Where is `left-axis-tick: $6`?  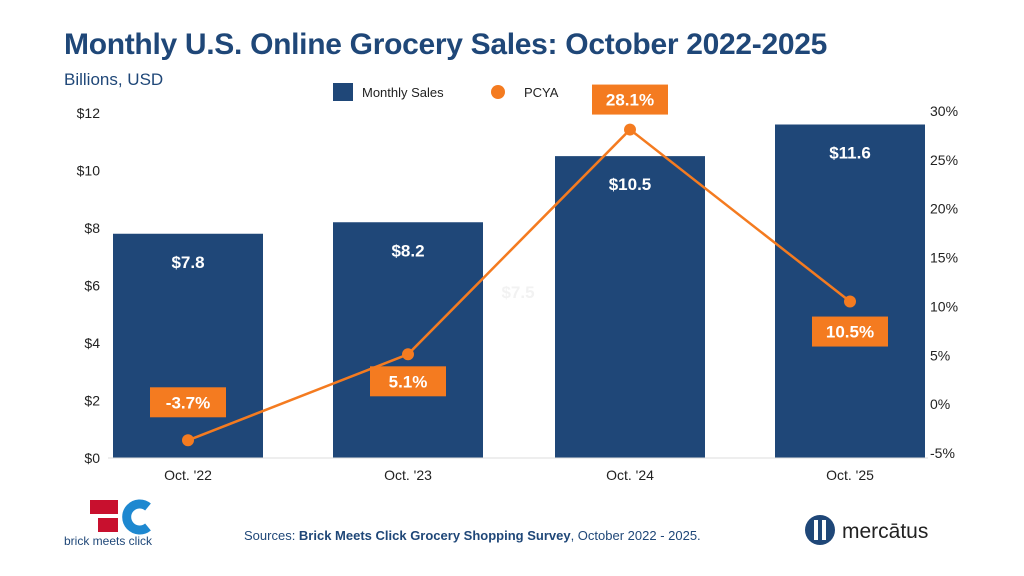 left-axis-tick: $6 is located at coordinates (92, 286).